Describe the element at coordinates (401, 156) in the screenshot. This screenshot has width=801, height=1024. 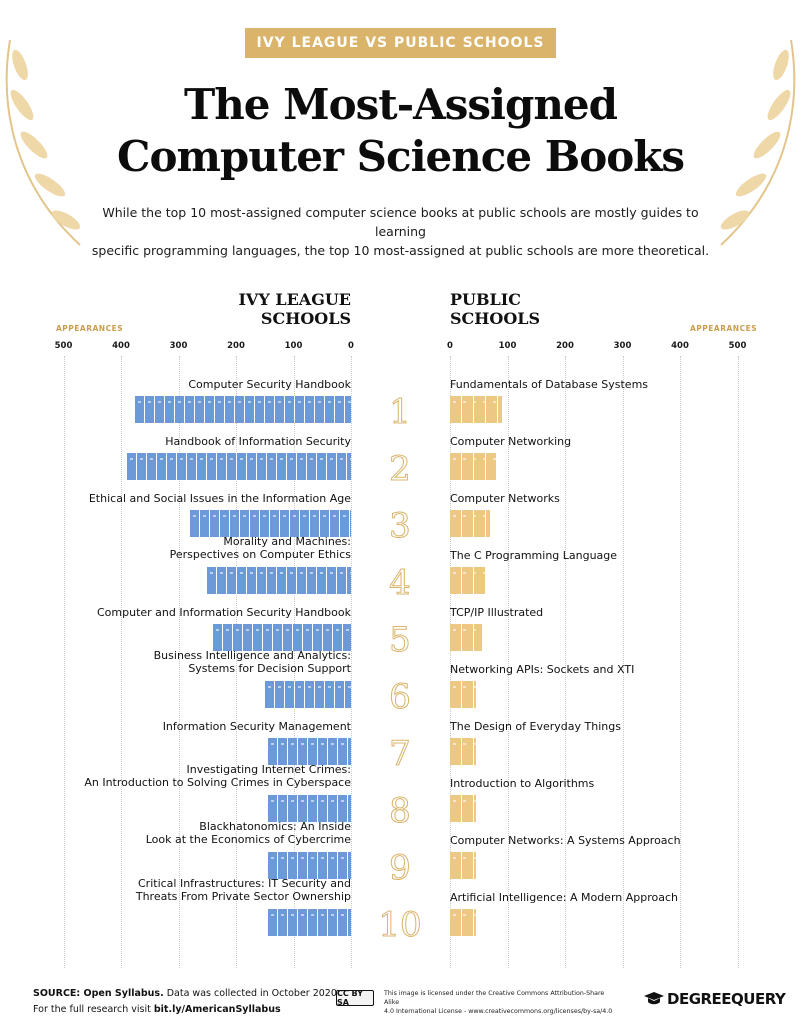
I see `page-title-line2: Computer Science Books` at that location.